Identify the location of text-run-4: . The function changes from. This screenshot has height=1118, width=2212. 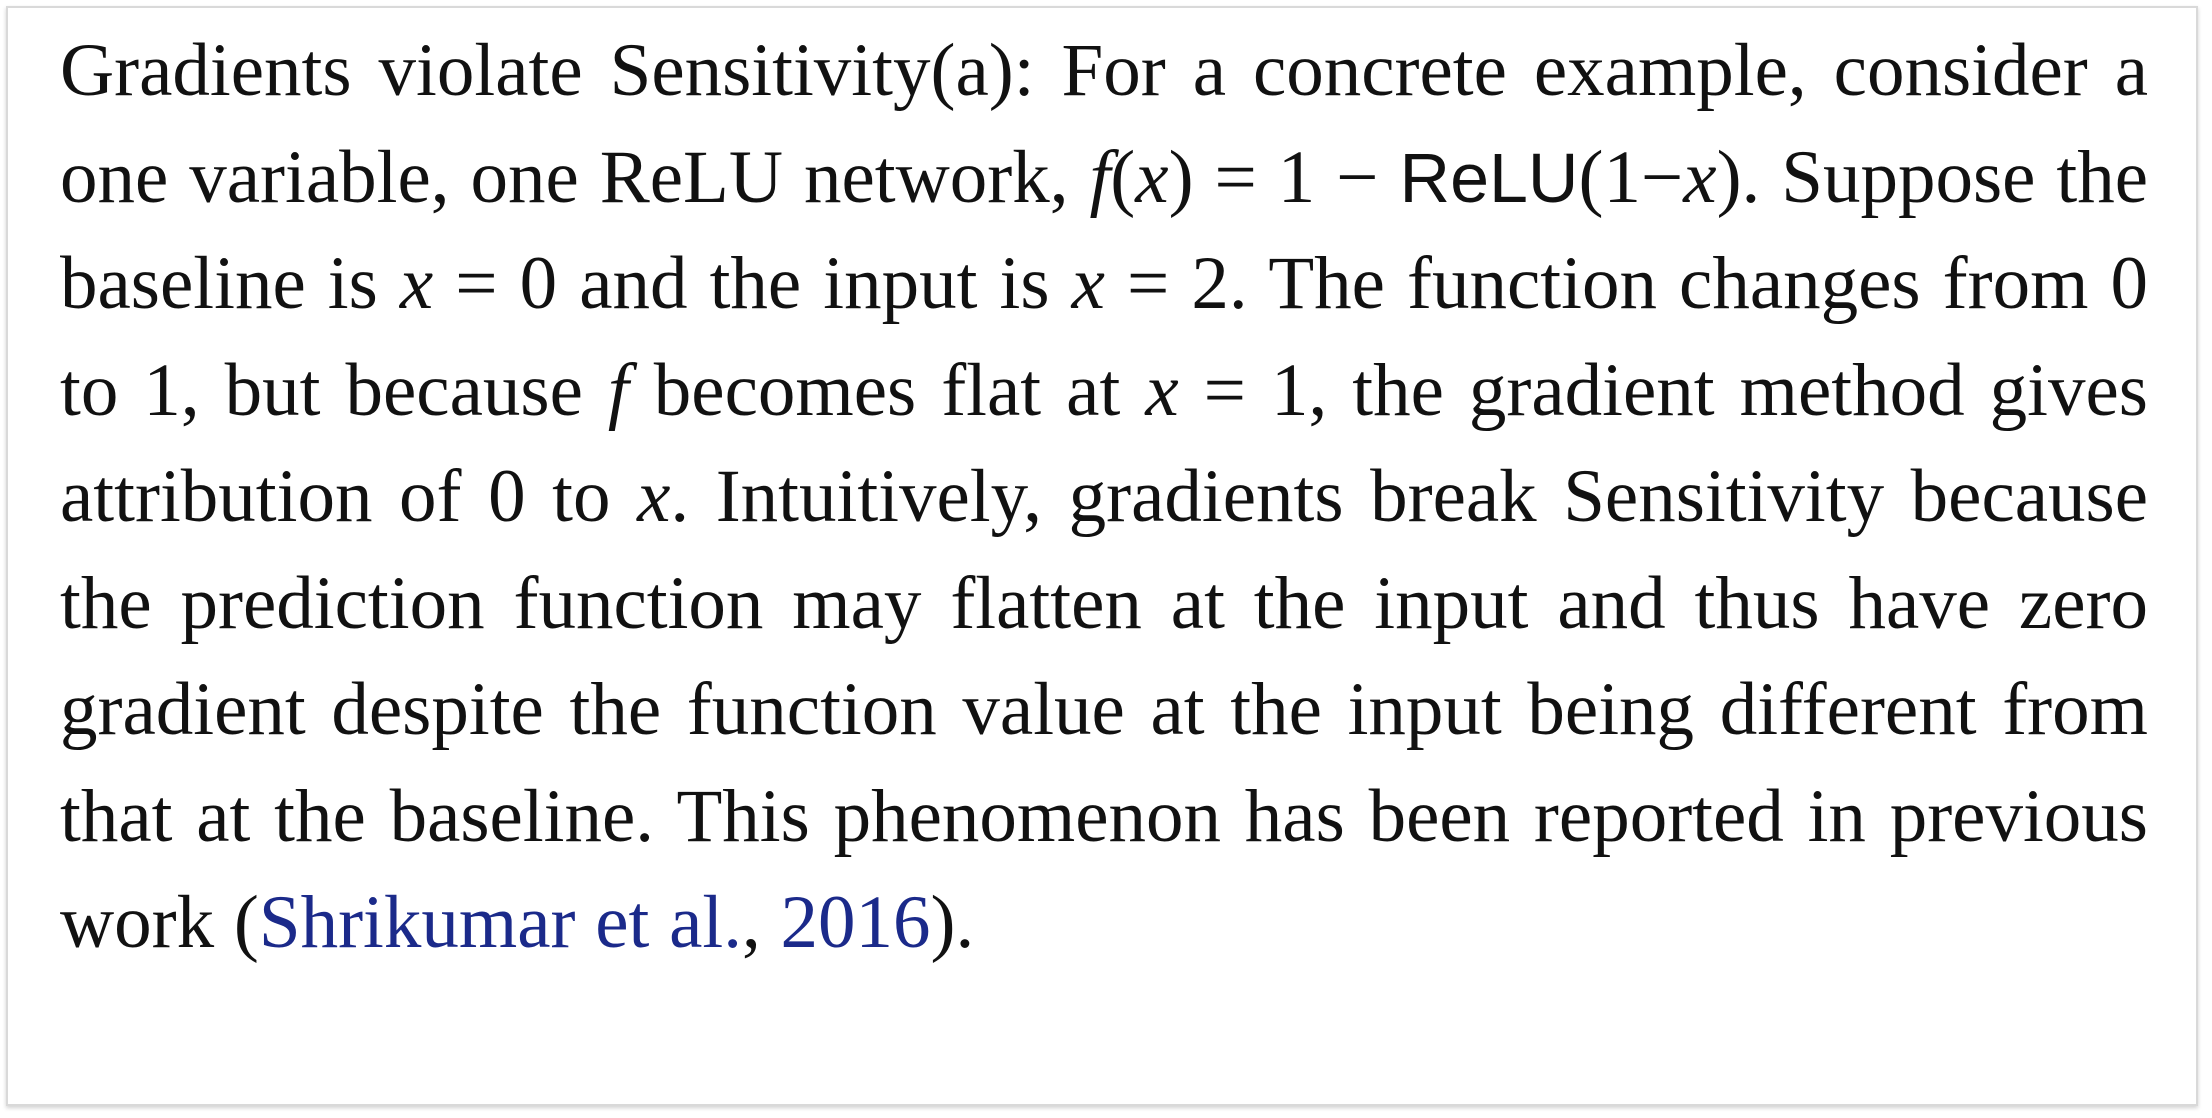
(1658, 283).